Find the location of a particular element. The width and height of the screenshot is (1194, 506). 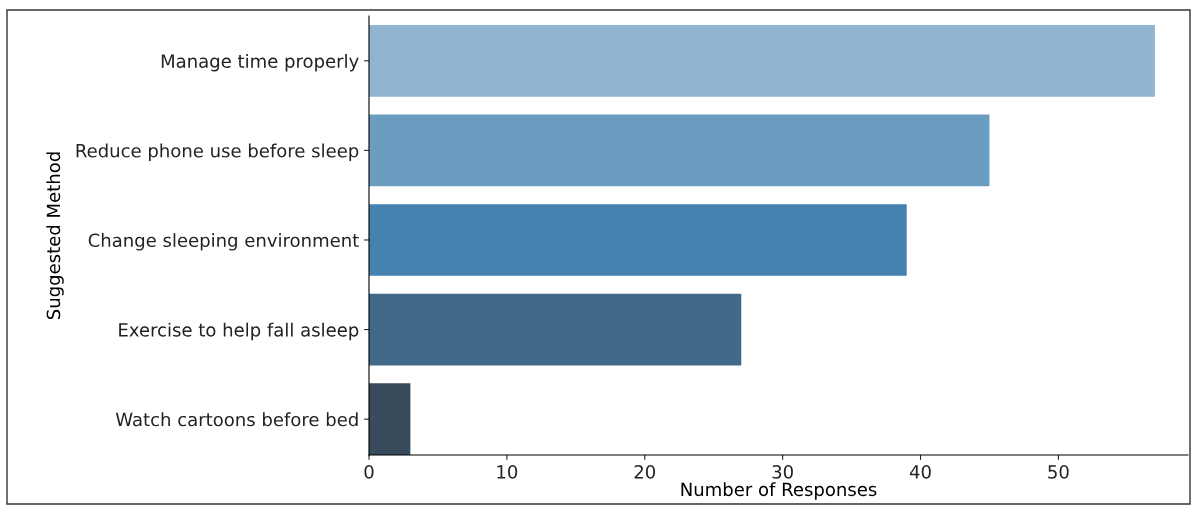

x-tick-label: 0 is located at coordinates (369, 472).